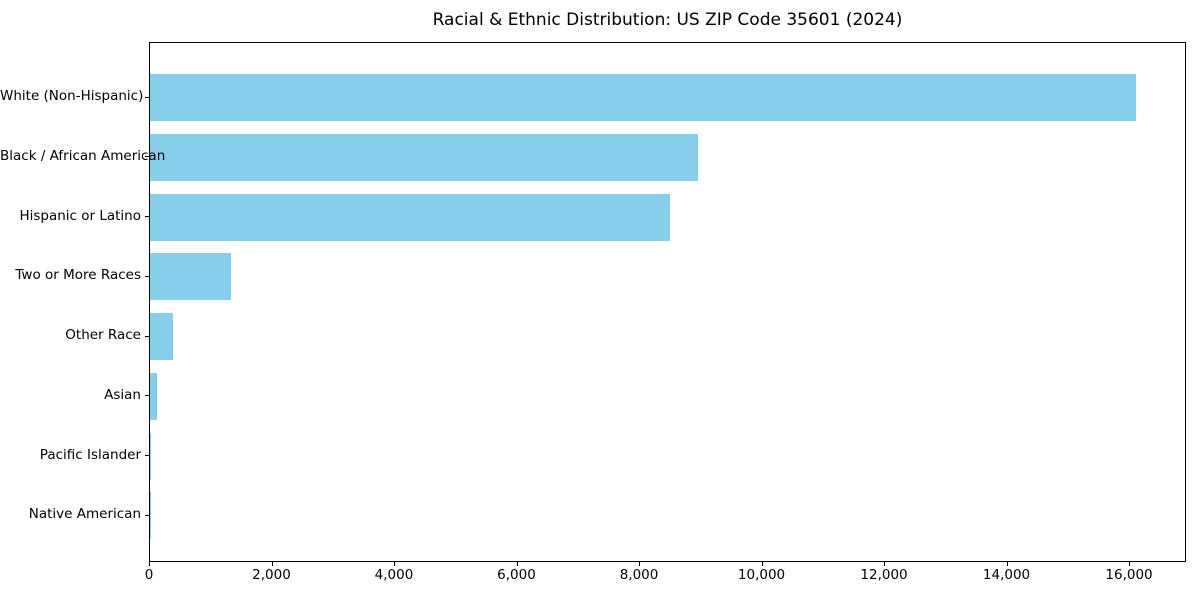 Image resolution: width=1200 pixels, height=600 pixels. What do you see at coordinates (516, 575) in the screenshot?
I see `x-tick-label: 6,000` at bounding box center [516, 575].